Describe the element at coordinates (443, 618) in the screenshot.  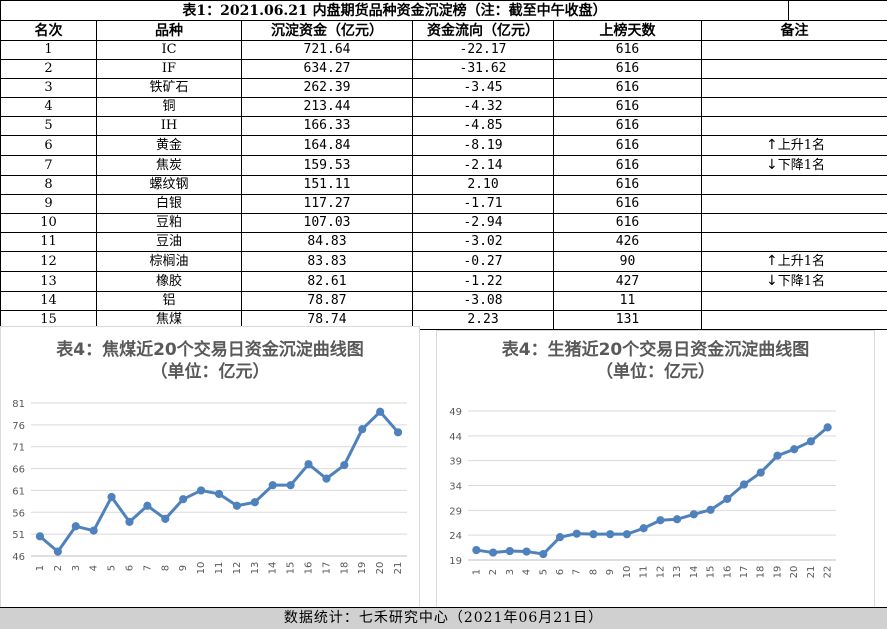
I see `footer-text: 数据统计：七禾研究中心（2021年06月21日）` at that location.